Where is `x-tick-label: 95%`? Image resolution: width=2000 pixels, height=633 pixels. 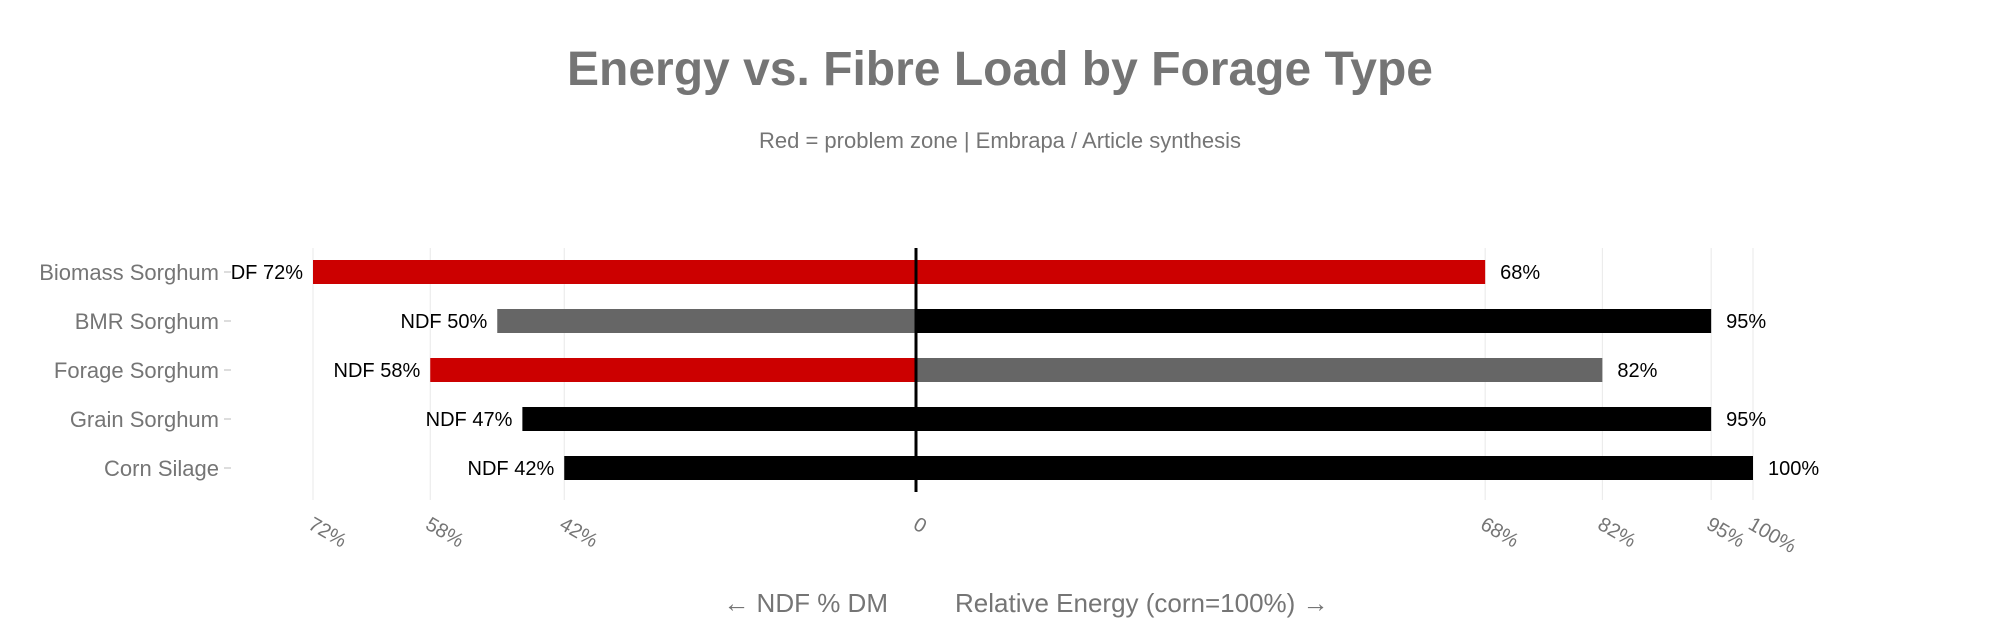
x-tick-label: 95% is located at coordinates (1726, 532).